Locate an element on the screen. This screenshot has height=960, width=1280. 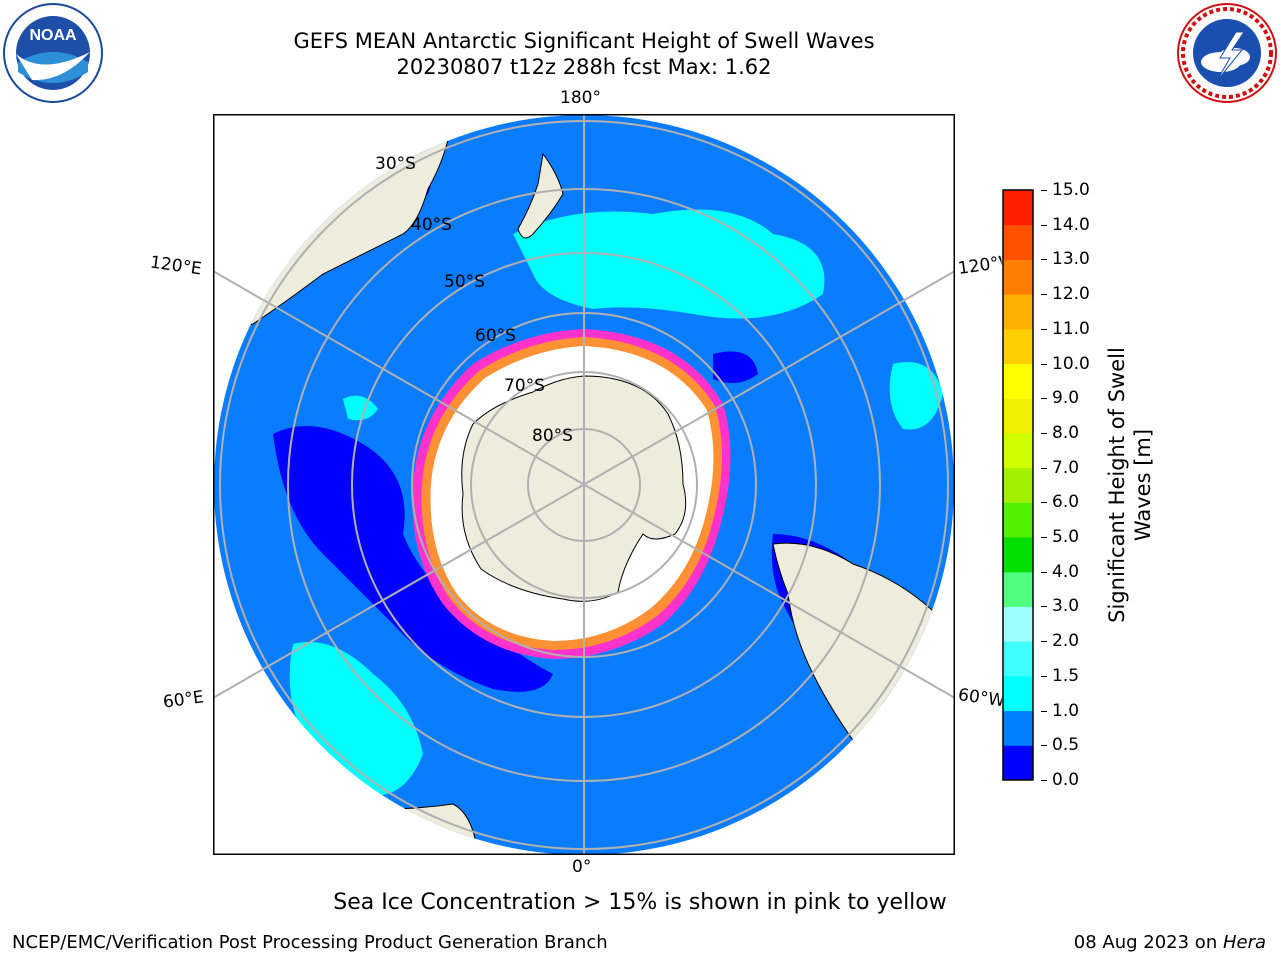
low-swell-area is located at coordinates (735, 367).